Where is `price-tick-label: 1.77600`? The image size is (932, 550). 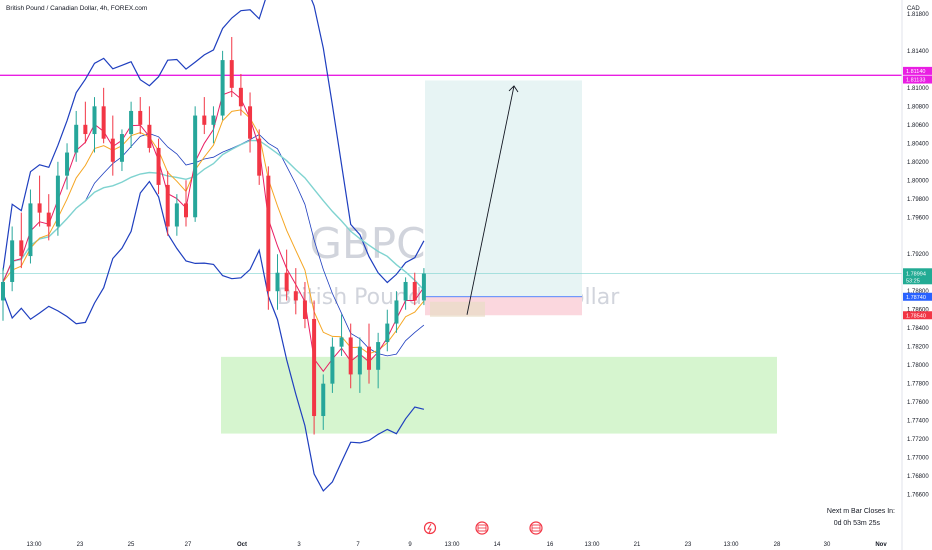 price-tick-label: 1.77600 is located at coordinates (918, 403).